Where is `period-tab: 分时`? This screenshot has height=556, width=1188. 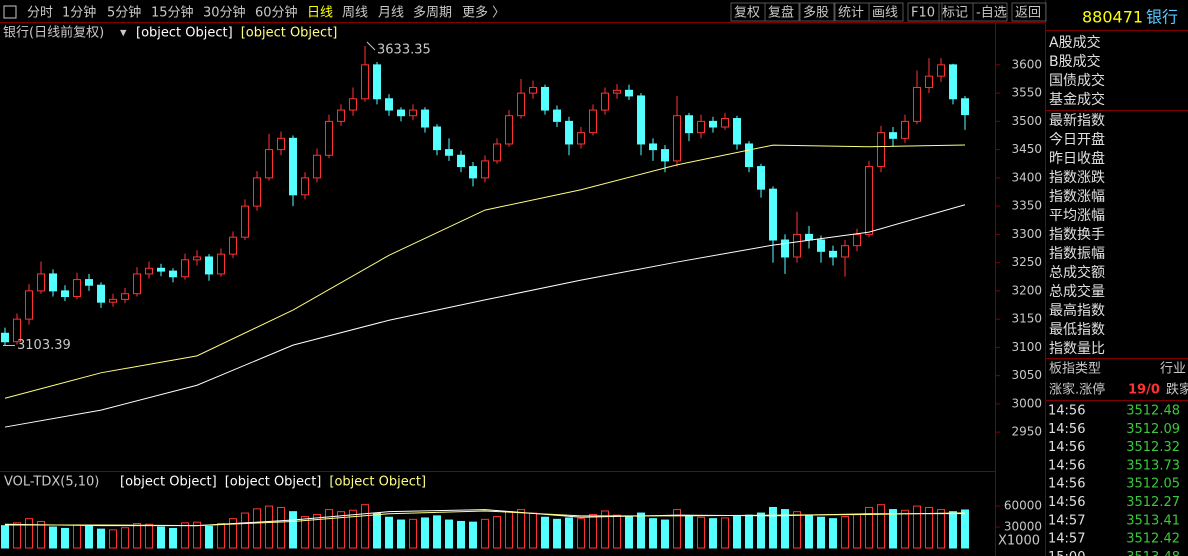
period-tab: 分时 is located at coordinates (40, 13).